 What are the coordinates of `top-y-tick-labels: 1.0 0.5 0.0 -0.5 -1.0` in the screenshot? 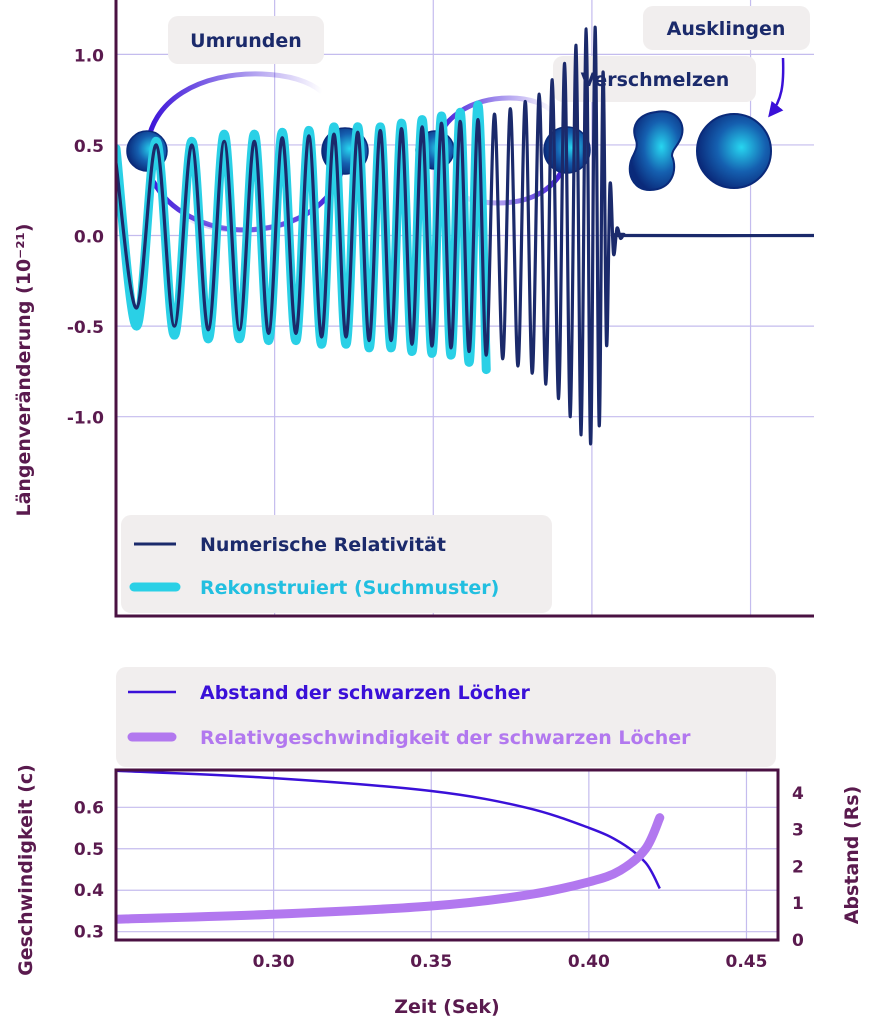 It's located at (85, 237).